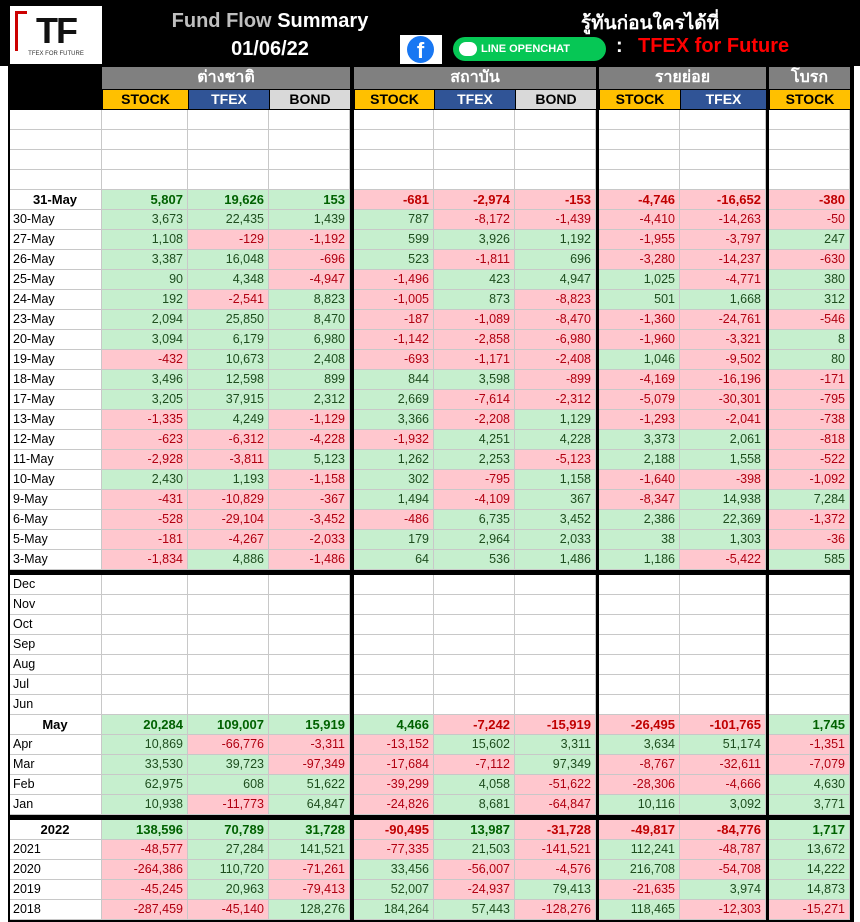  I want to click on cell: 585, so click(809, 560).